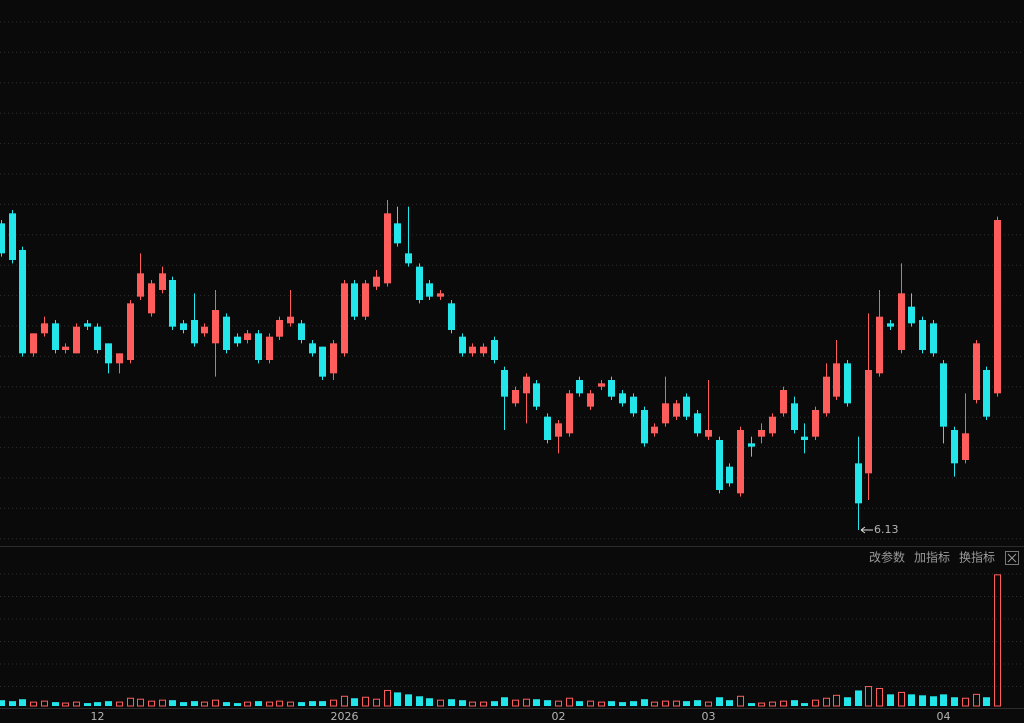  I want to click on button: 换指标, so click(977, 557).